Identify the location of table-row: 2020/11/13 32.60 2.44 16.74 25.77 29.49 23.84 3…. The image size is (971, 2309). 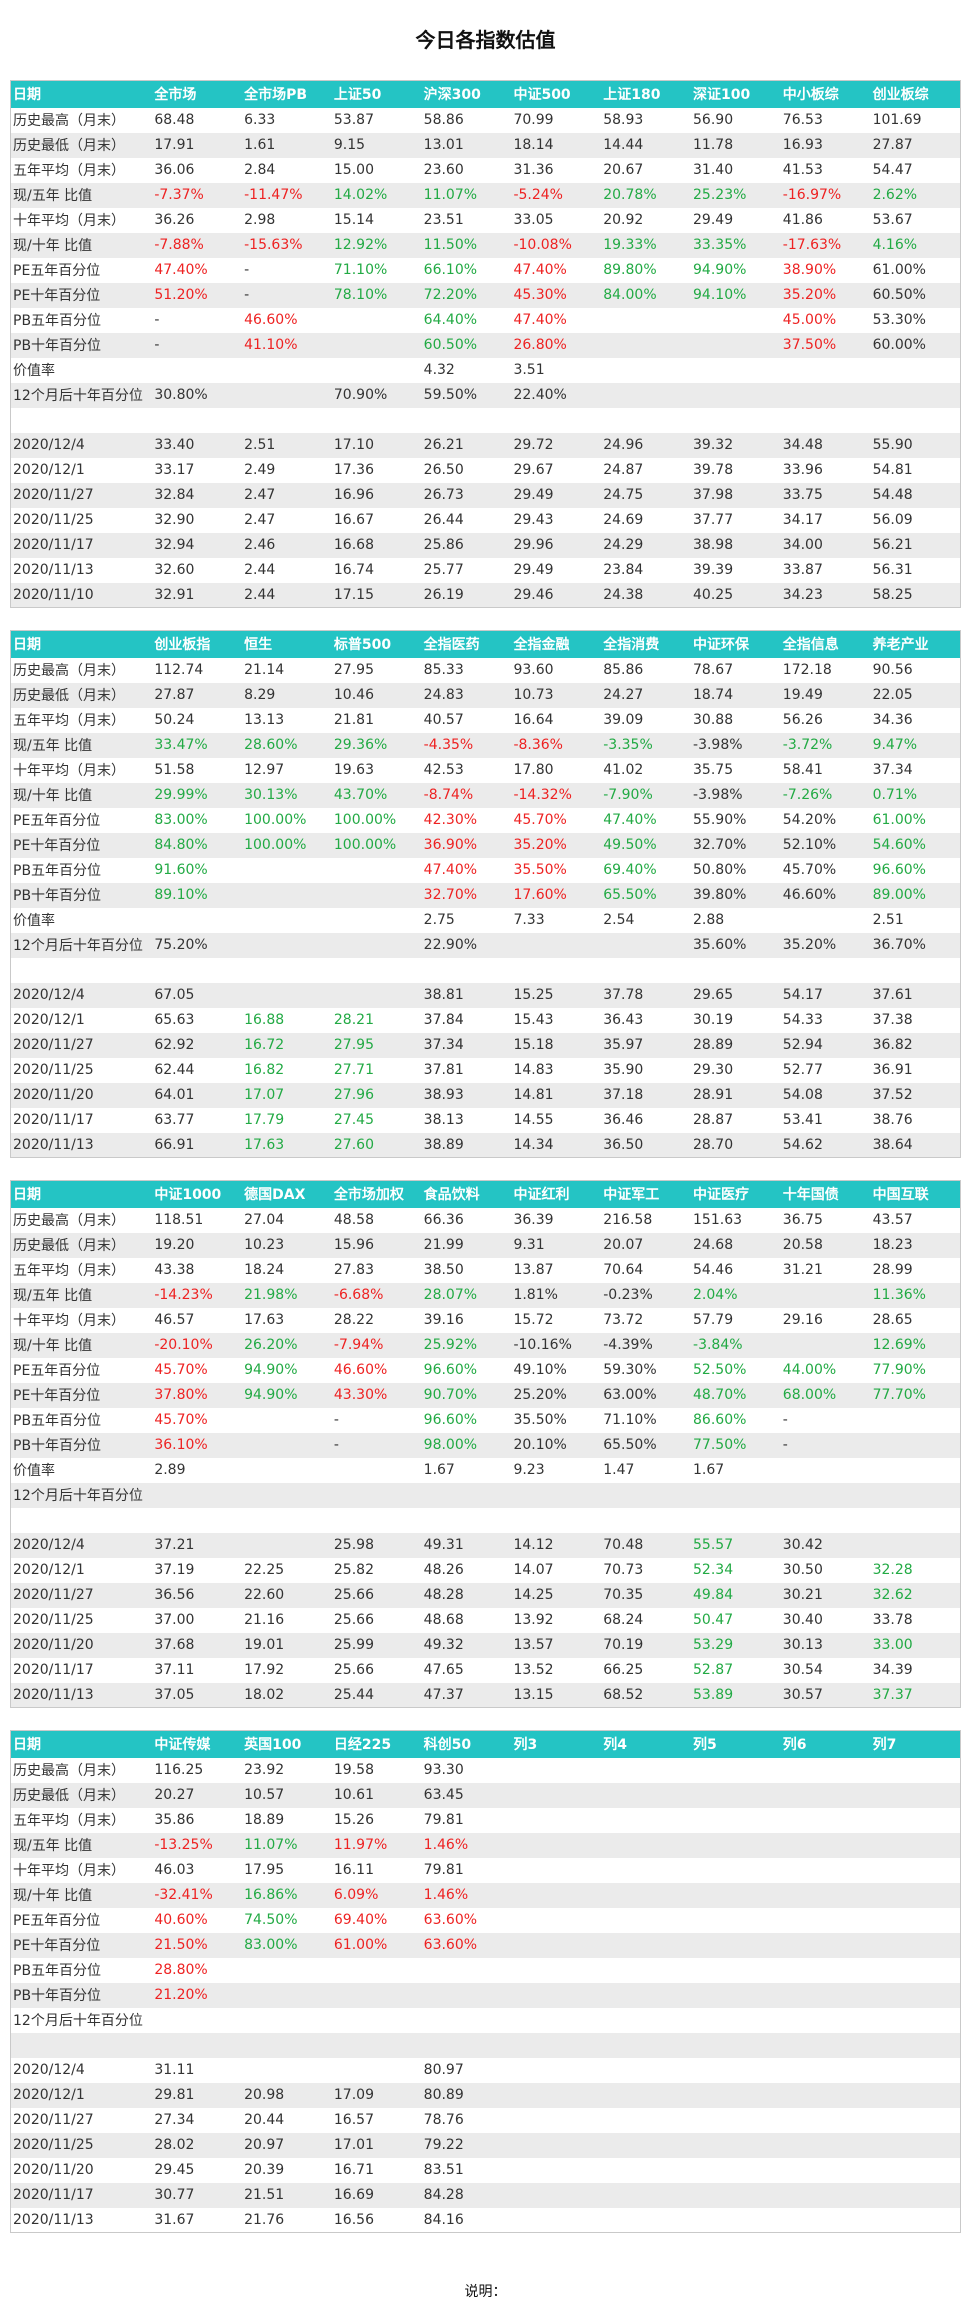
(486, 570).